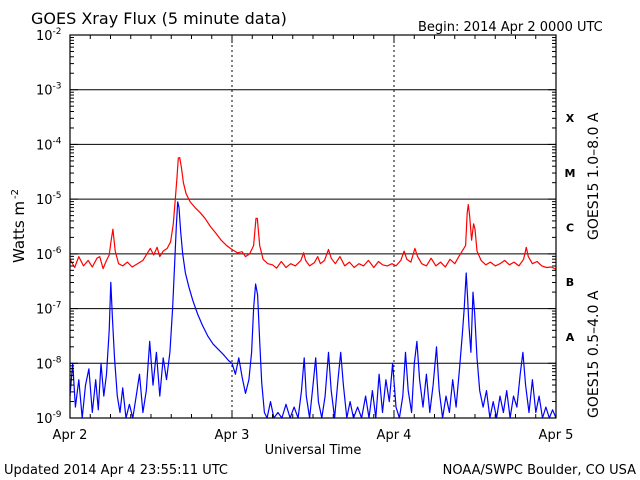  I want to click on x-tick-label: Apr 5, so click(556, 435).